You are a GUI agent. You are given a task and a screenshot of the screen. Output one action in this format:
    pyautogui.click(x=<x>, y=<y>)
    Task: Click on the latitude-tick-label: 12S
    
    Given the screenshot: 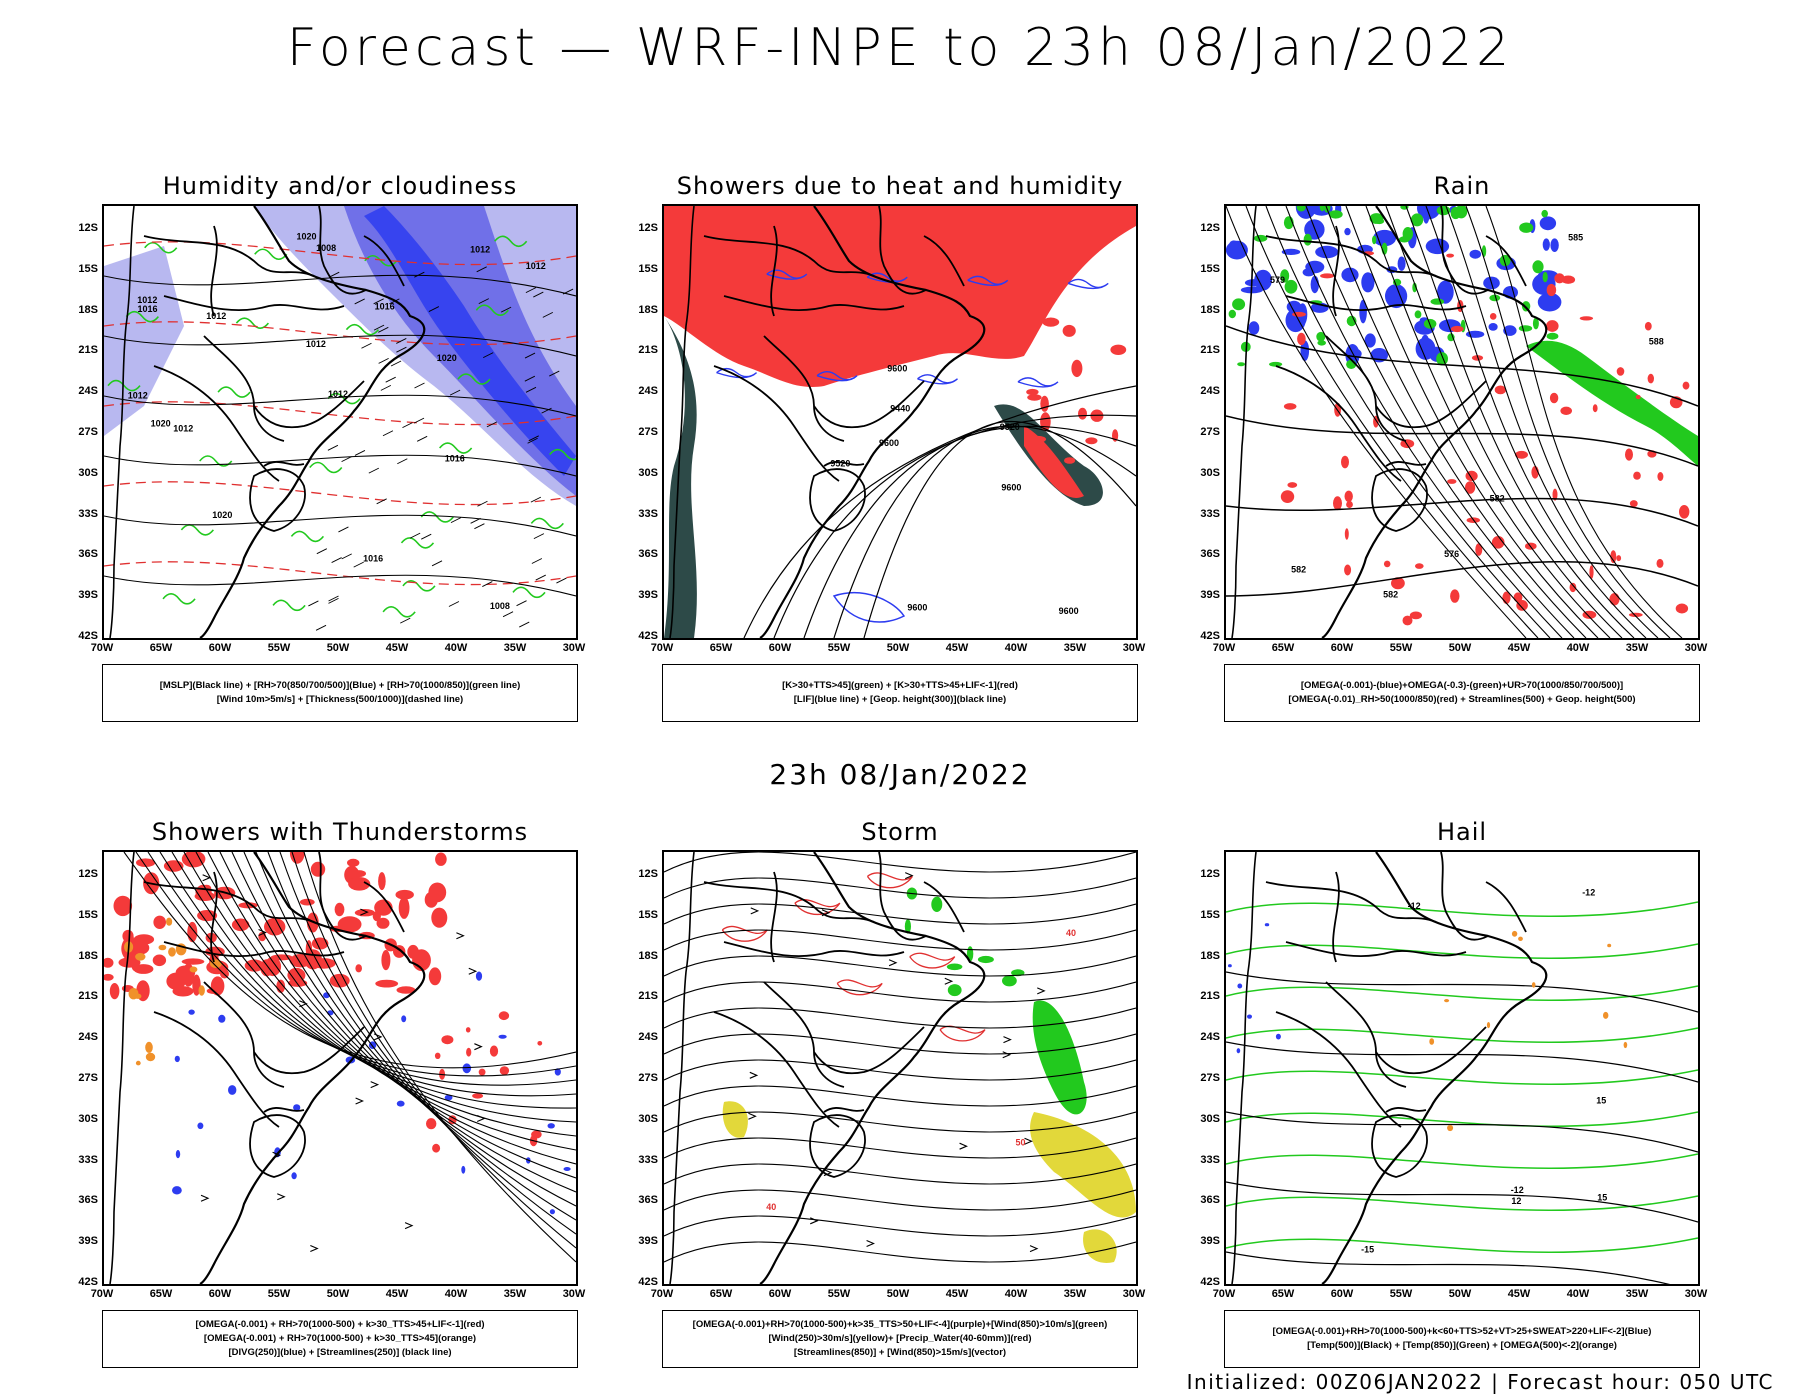 What is the action you would take?
    pyautogui.click(x=88, y=874)
    